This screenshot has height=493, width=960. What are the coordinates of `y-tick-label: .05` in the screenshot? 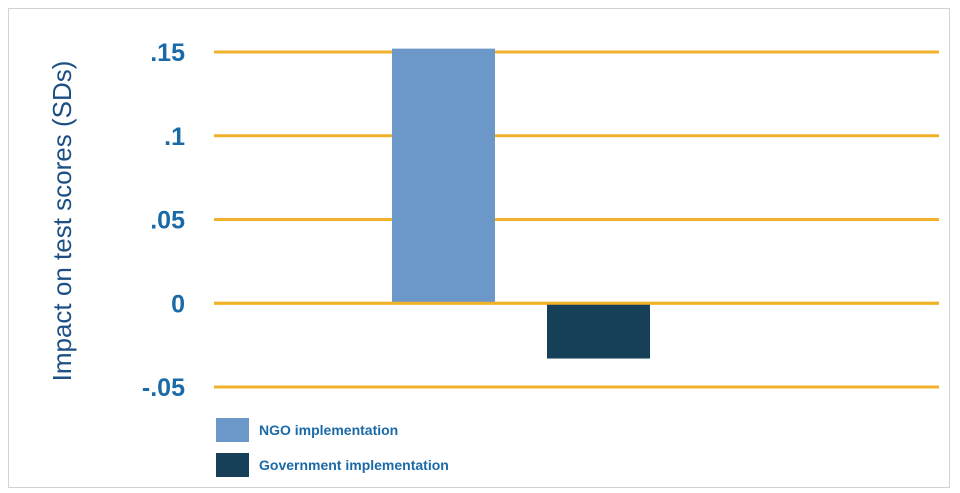 It's located at (167, 221).